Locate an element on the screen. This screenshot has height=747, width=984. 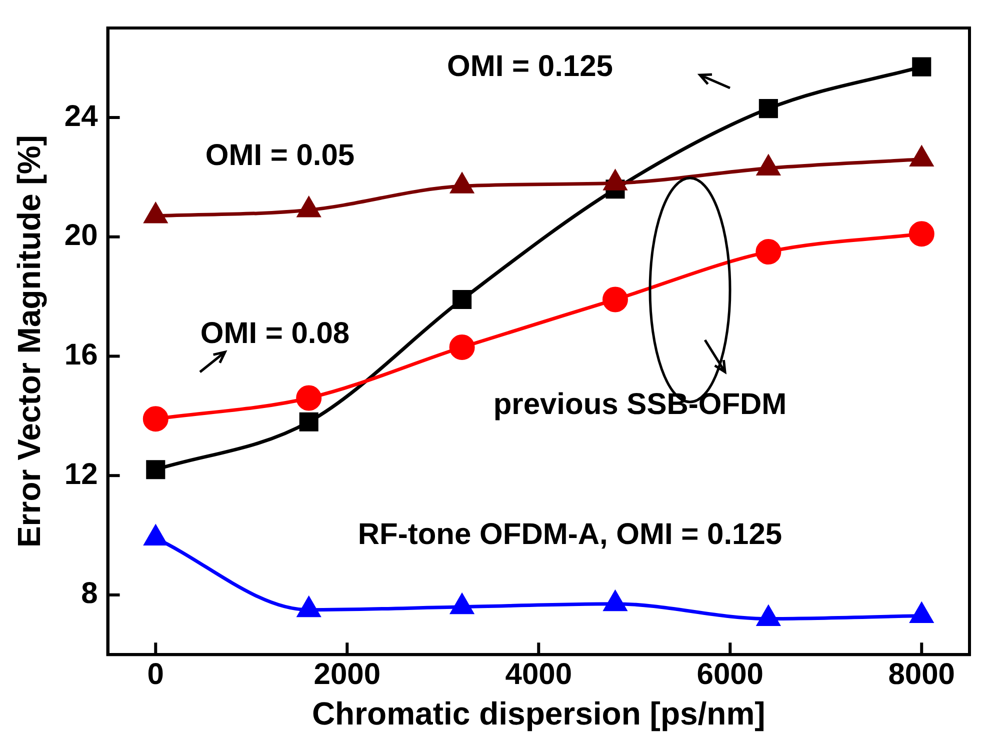
annotation: OMI = 0.125 is located at coordinates (530, 66).